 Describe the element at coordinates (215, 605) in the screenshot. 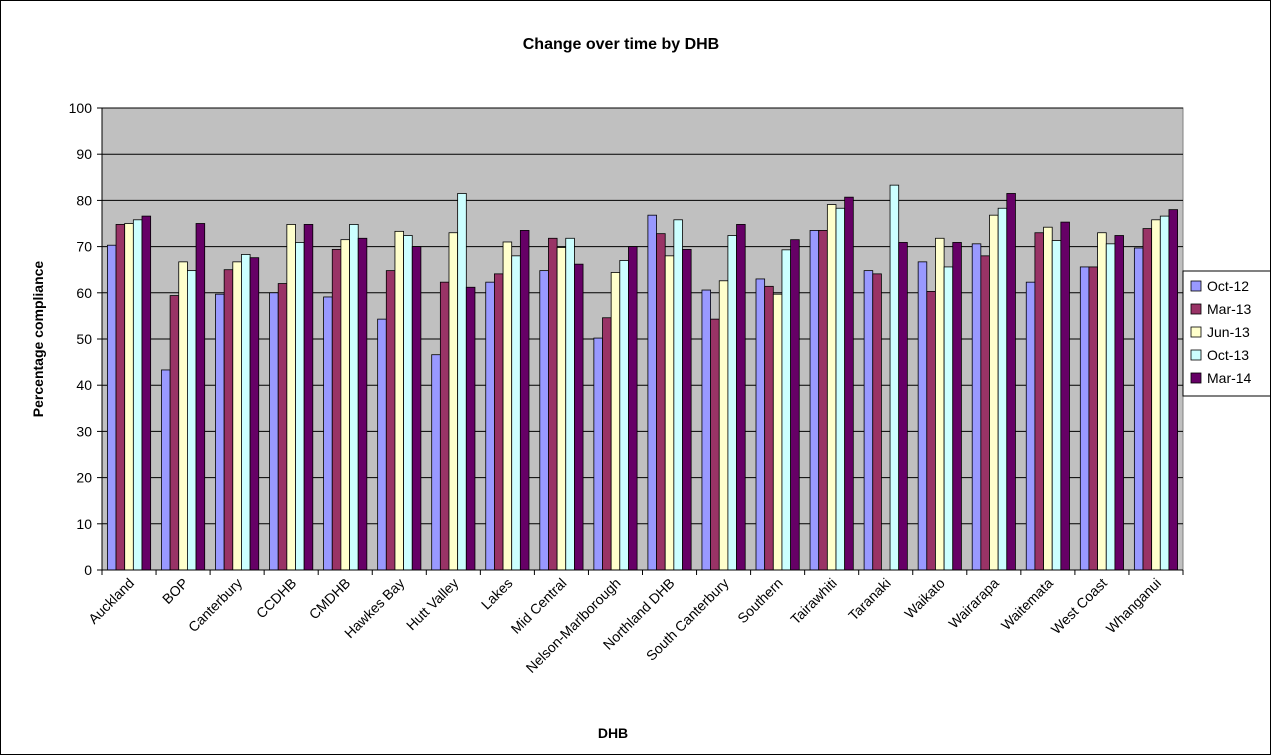

I see `x-tick-label: Canterbury` at that location.